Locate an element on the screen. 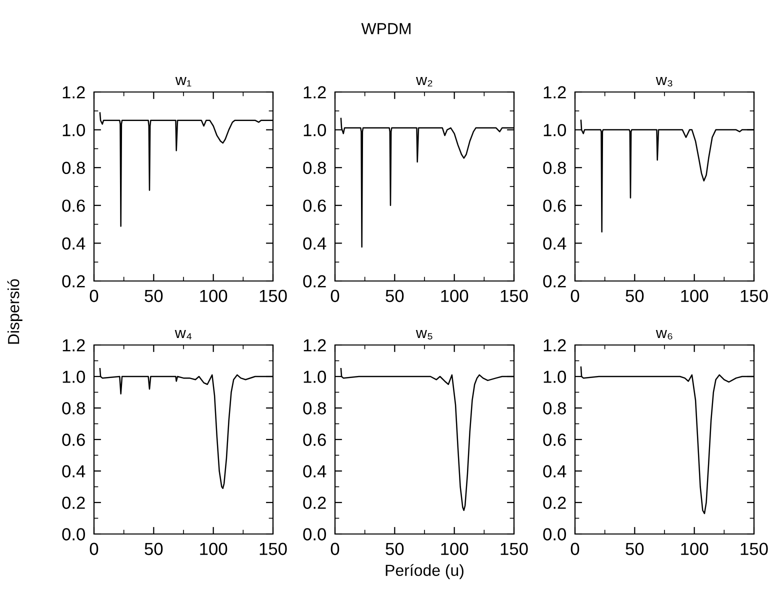 This screenshot has width=773, height=593. y-axis-title: Dispersió is located at coordinates (14, 311).